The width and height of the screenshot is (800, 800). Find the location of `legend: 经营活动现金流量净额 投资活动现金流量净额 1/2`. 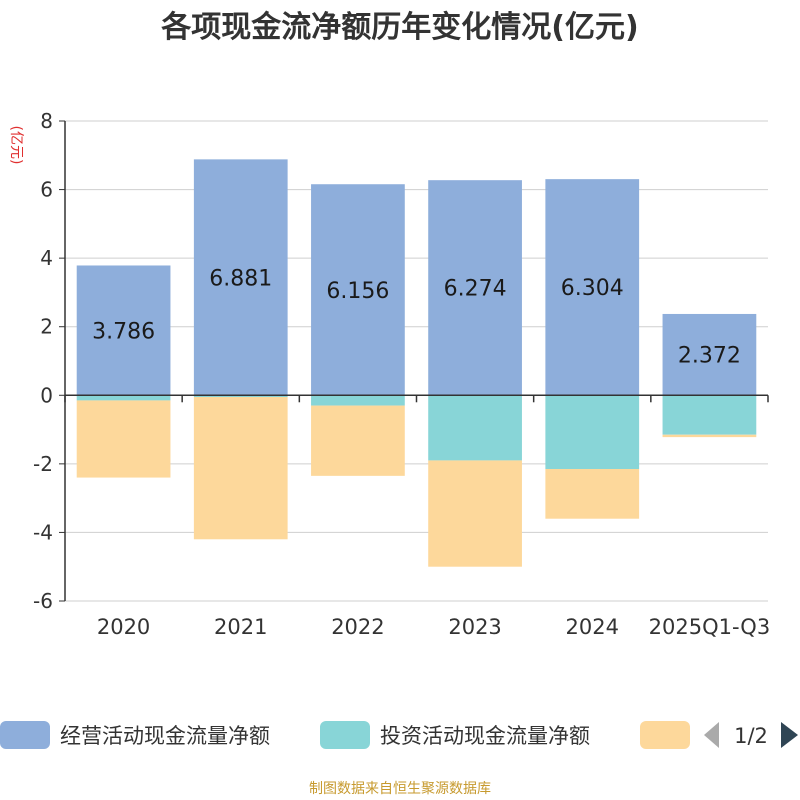

legend: 经营活动现金流量净额 投资活动现金流量净额 1/2 is located at coordinates (399, 735).